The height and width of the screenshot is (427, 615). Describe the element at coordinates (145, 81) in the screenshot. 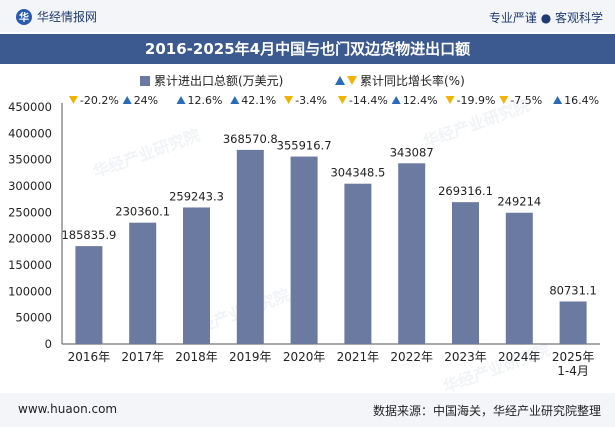

I see `legend-swatch-total` at that location.